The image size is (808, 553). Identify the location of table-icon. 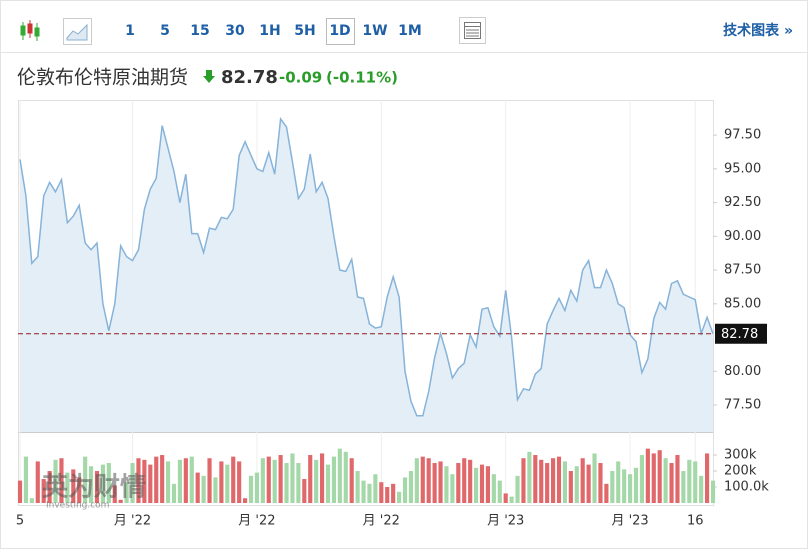
(472, 30).